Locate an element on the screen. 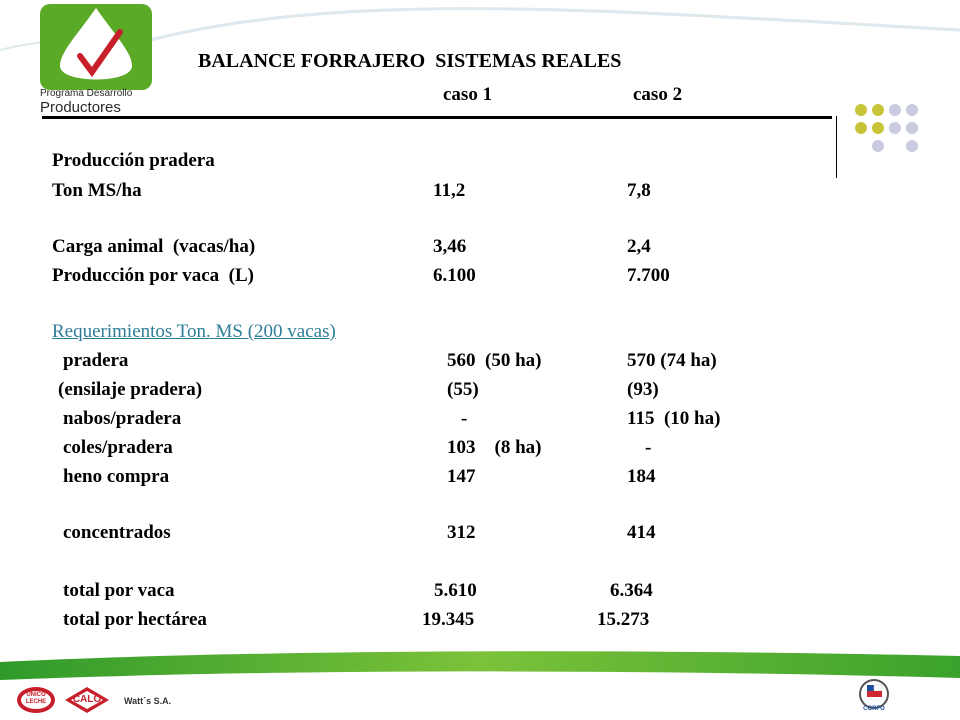 The image size is (960, 720). footer-green-band is located at coordinates (480, 665).